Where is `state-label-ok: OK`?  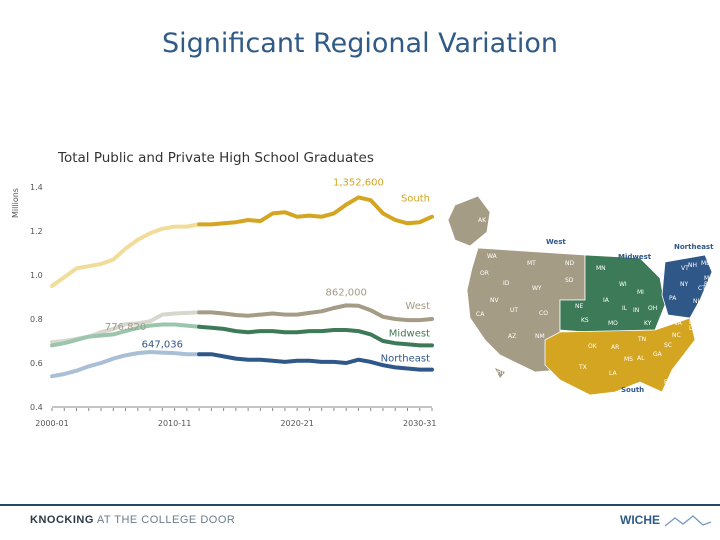
state-label-ok: OK is located at coordinates (593, 346).